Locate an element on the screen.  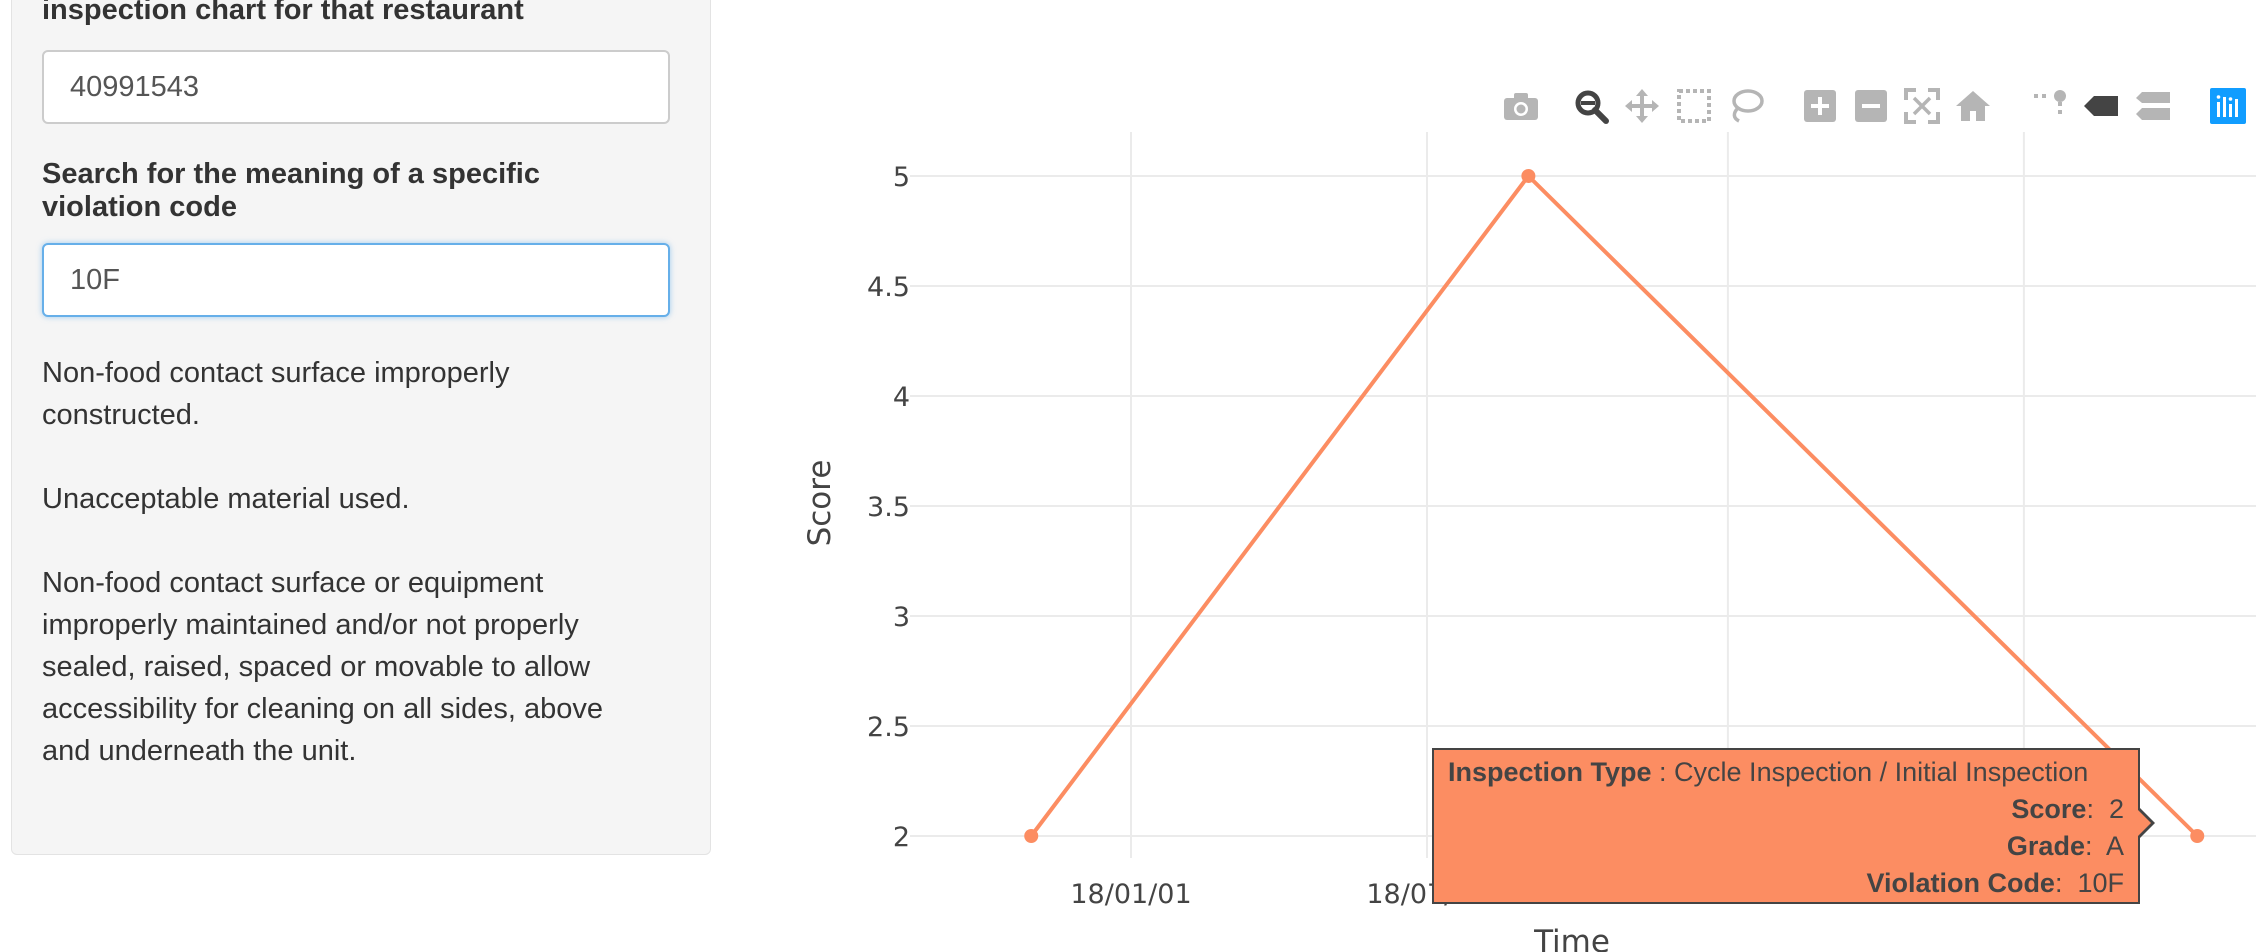
hover-compare-icon is located at coordinates (2153, 106).